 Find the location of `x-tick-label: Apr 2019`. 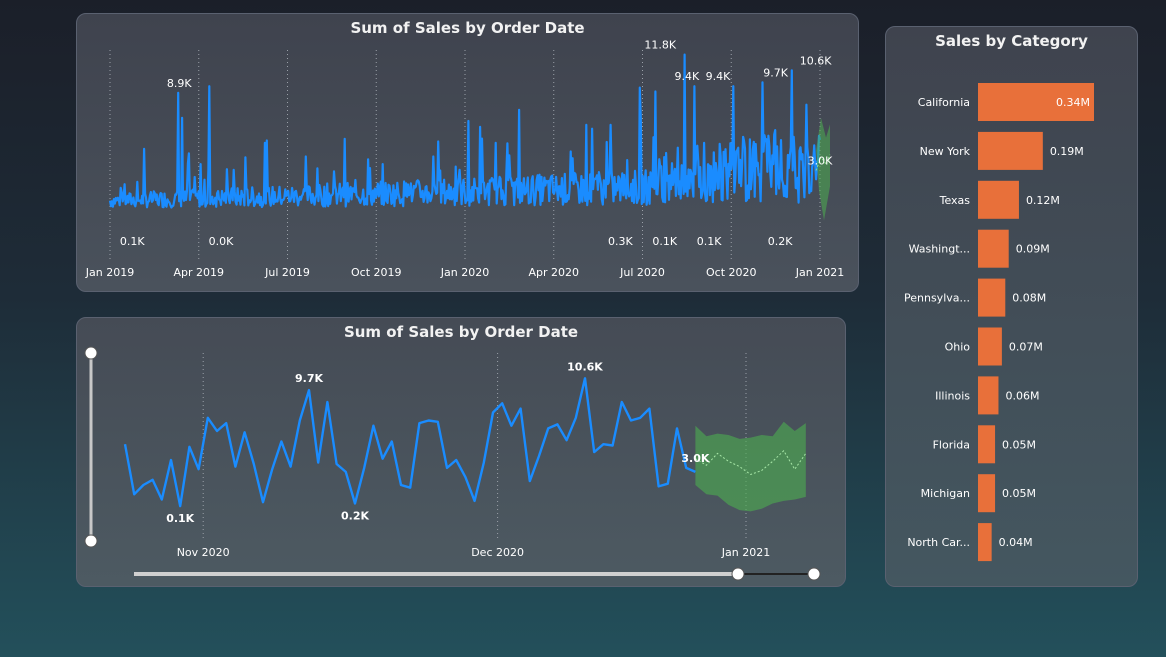

x-tick-label: Apr 2019 is located at coordinates (198, 272).